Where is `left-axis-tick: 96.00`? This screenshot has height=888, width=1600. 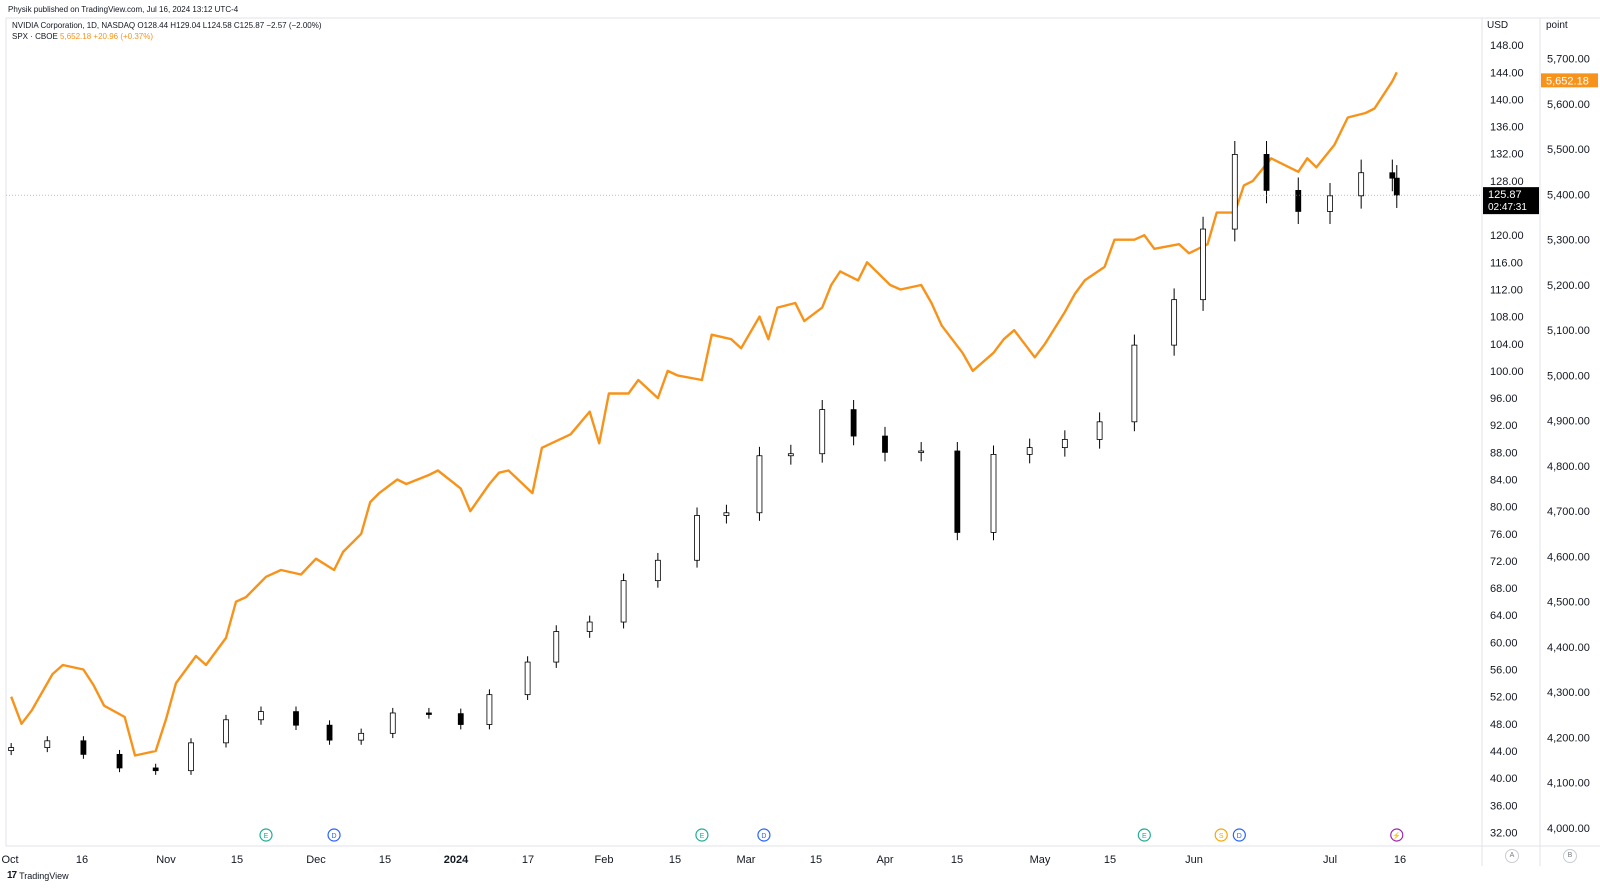 left-axis-tick: 96.00 is located at coordinates (1504, 399).